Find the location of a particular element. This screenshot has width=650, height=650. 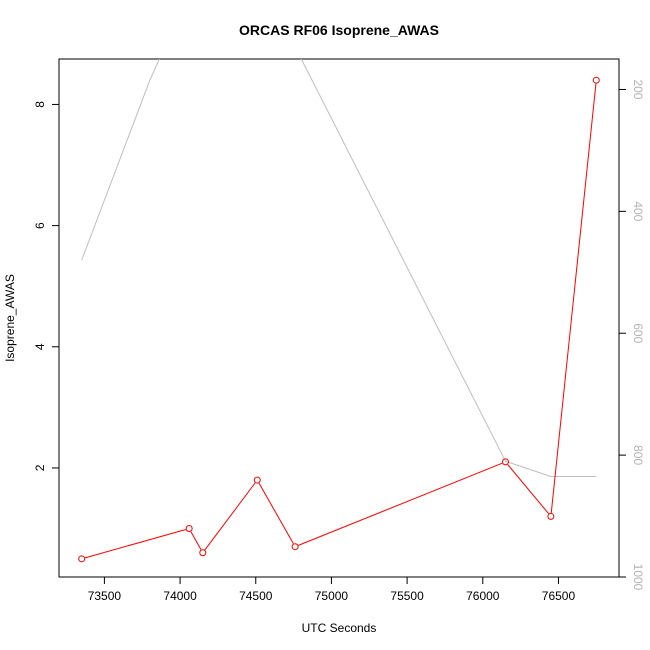

x-tick-label: 76500 is located at coordinates (559, 596).